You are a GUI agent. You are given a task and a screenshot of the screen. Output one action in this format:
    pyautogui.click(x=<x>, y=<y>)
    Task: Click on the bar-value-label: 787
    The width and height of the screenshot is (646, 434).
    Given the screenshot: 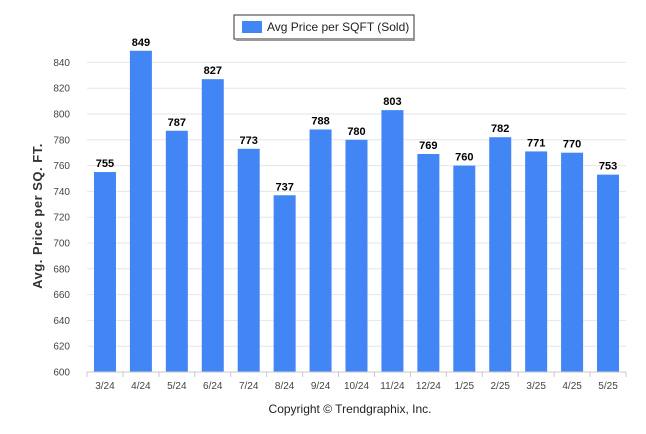 What is the action you would take?
    pyautogui.click(x=177, y=123)
    